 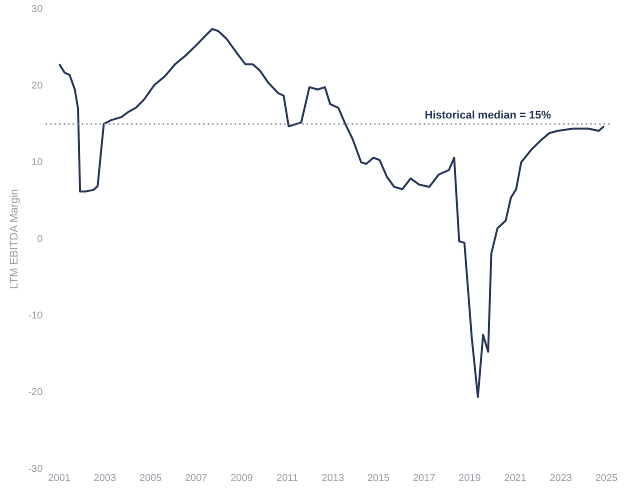 I want to click on x-tick-label: 2023, so click(x=561, y=478).